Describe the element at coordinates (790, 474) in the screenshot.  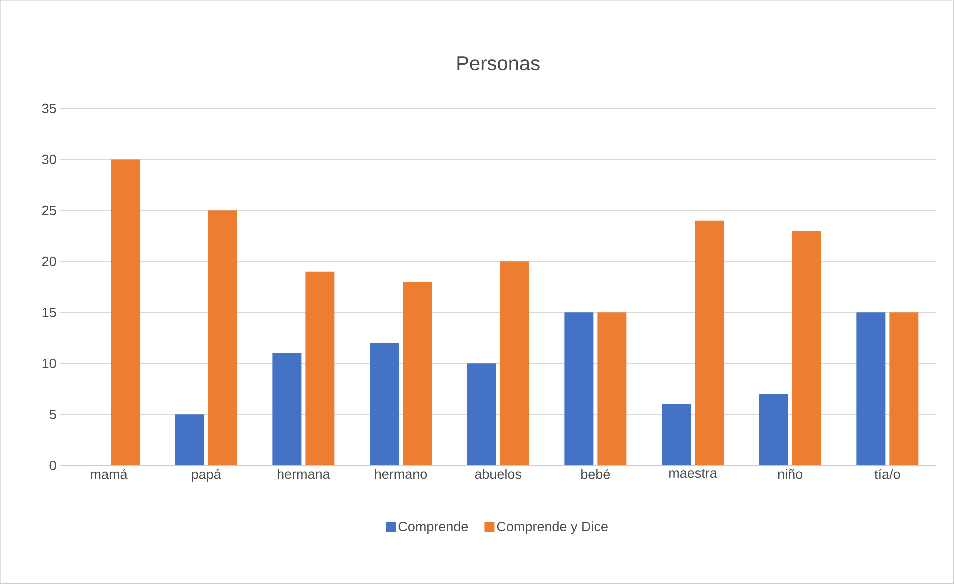
I see `x-tick-label: niño` at that location.